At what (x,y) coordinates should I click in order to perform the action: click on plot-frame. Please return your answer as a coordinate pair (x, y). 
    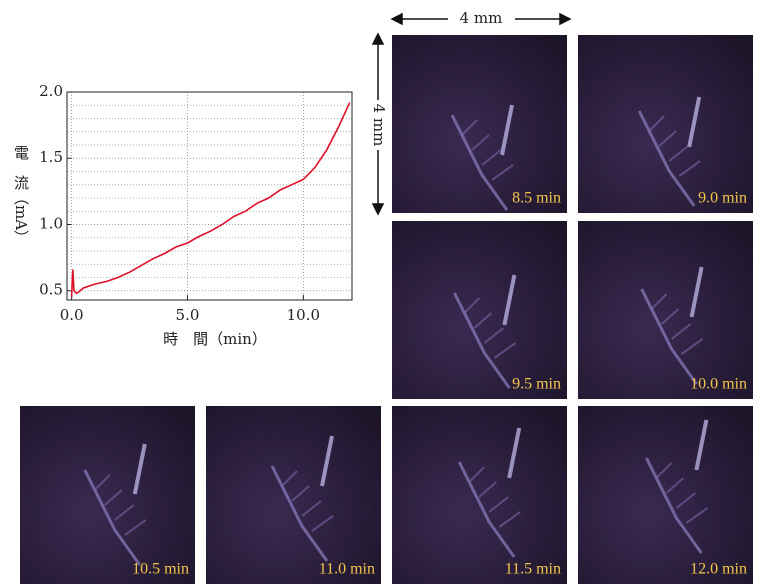
    Looking at the image, I should click on (209, 196).